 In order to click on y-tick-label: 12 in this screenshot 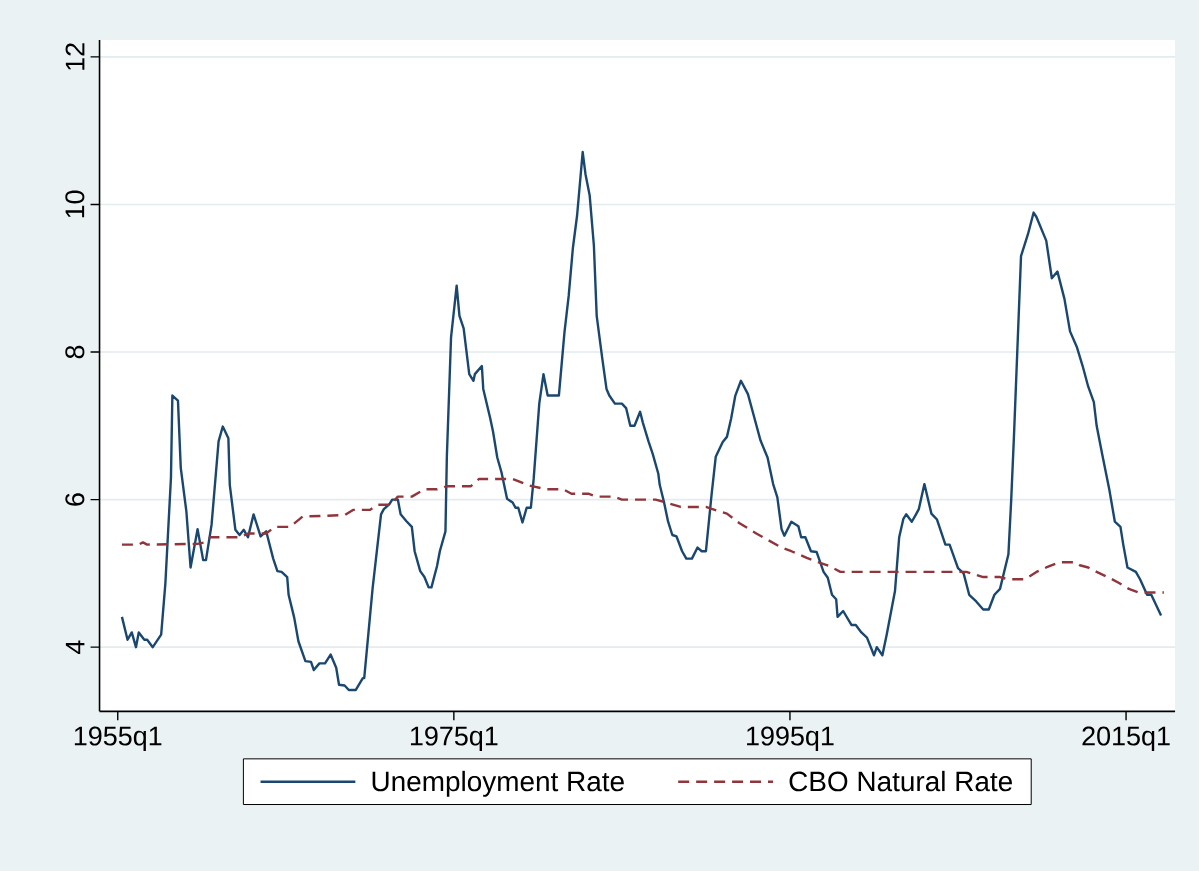, I will do `click(75, 56)`.